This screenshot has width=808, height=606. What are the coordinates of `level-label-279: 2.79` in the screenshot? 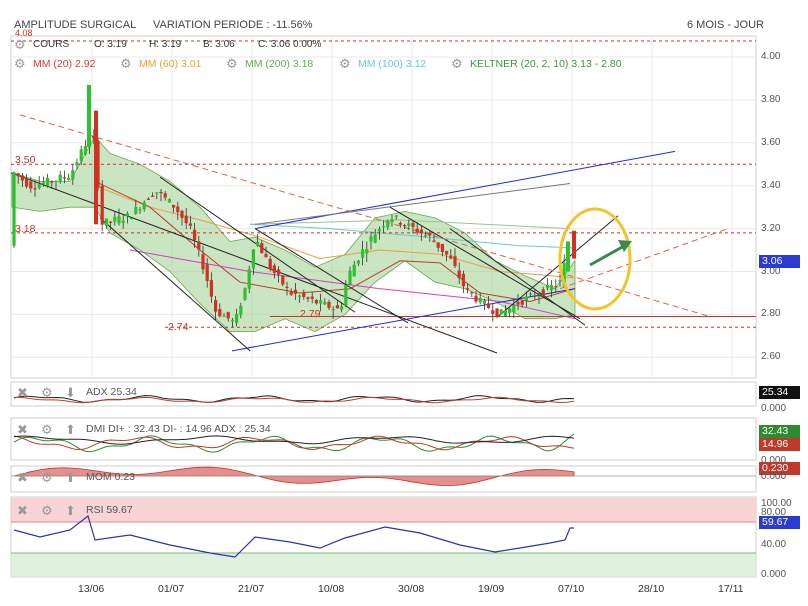 It's located at (310, 314).